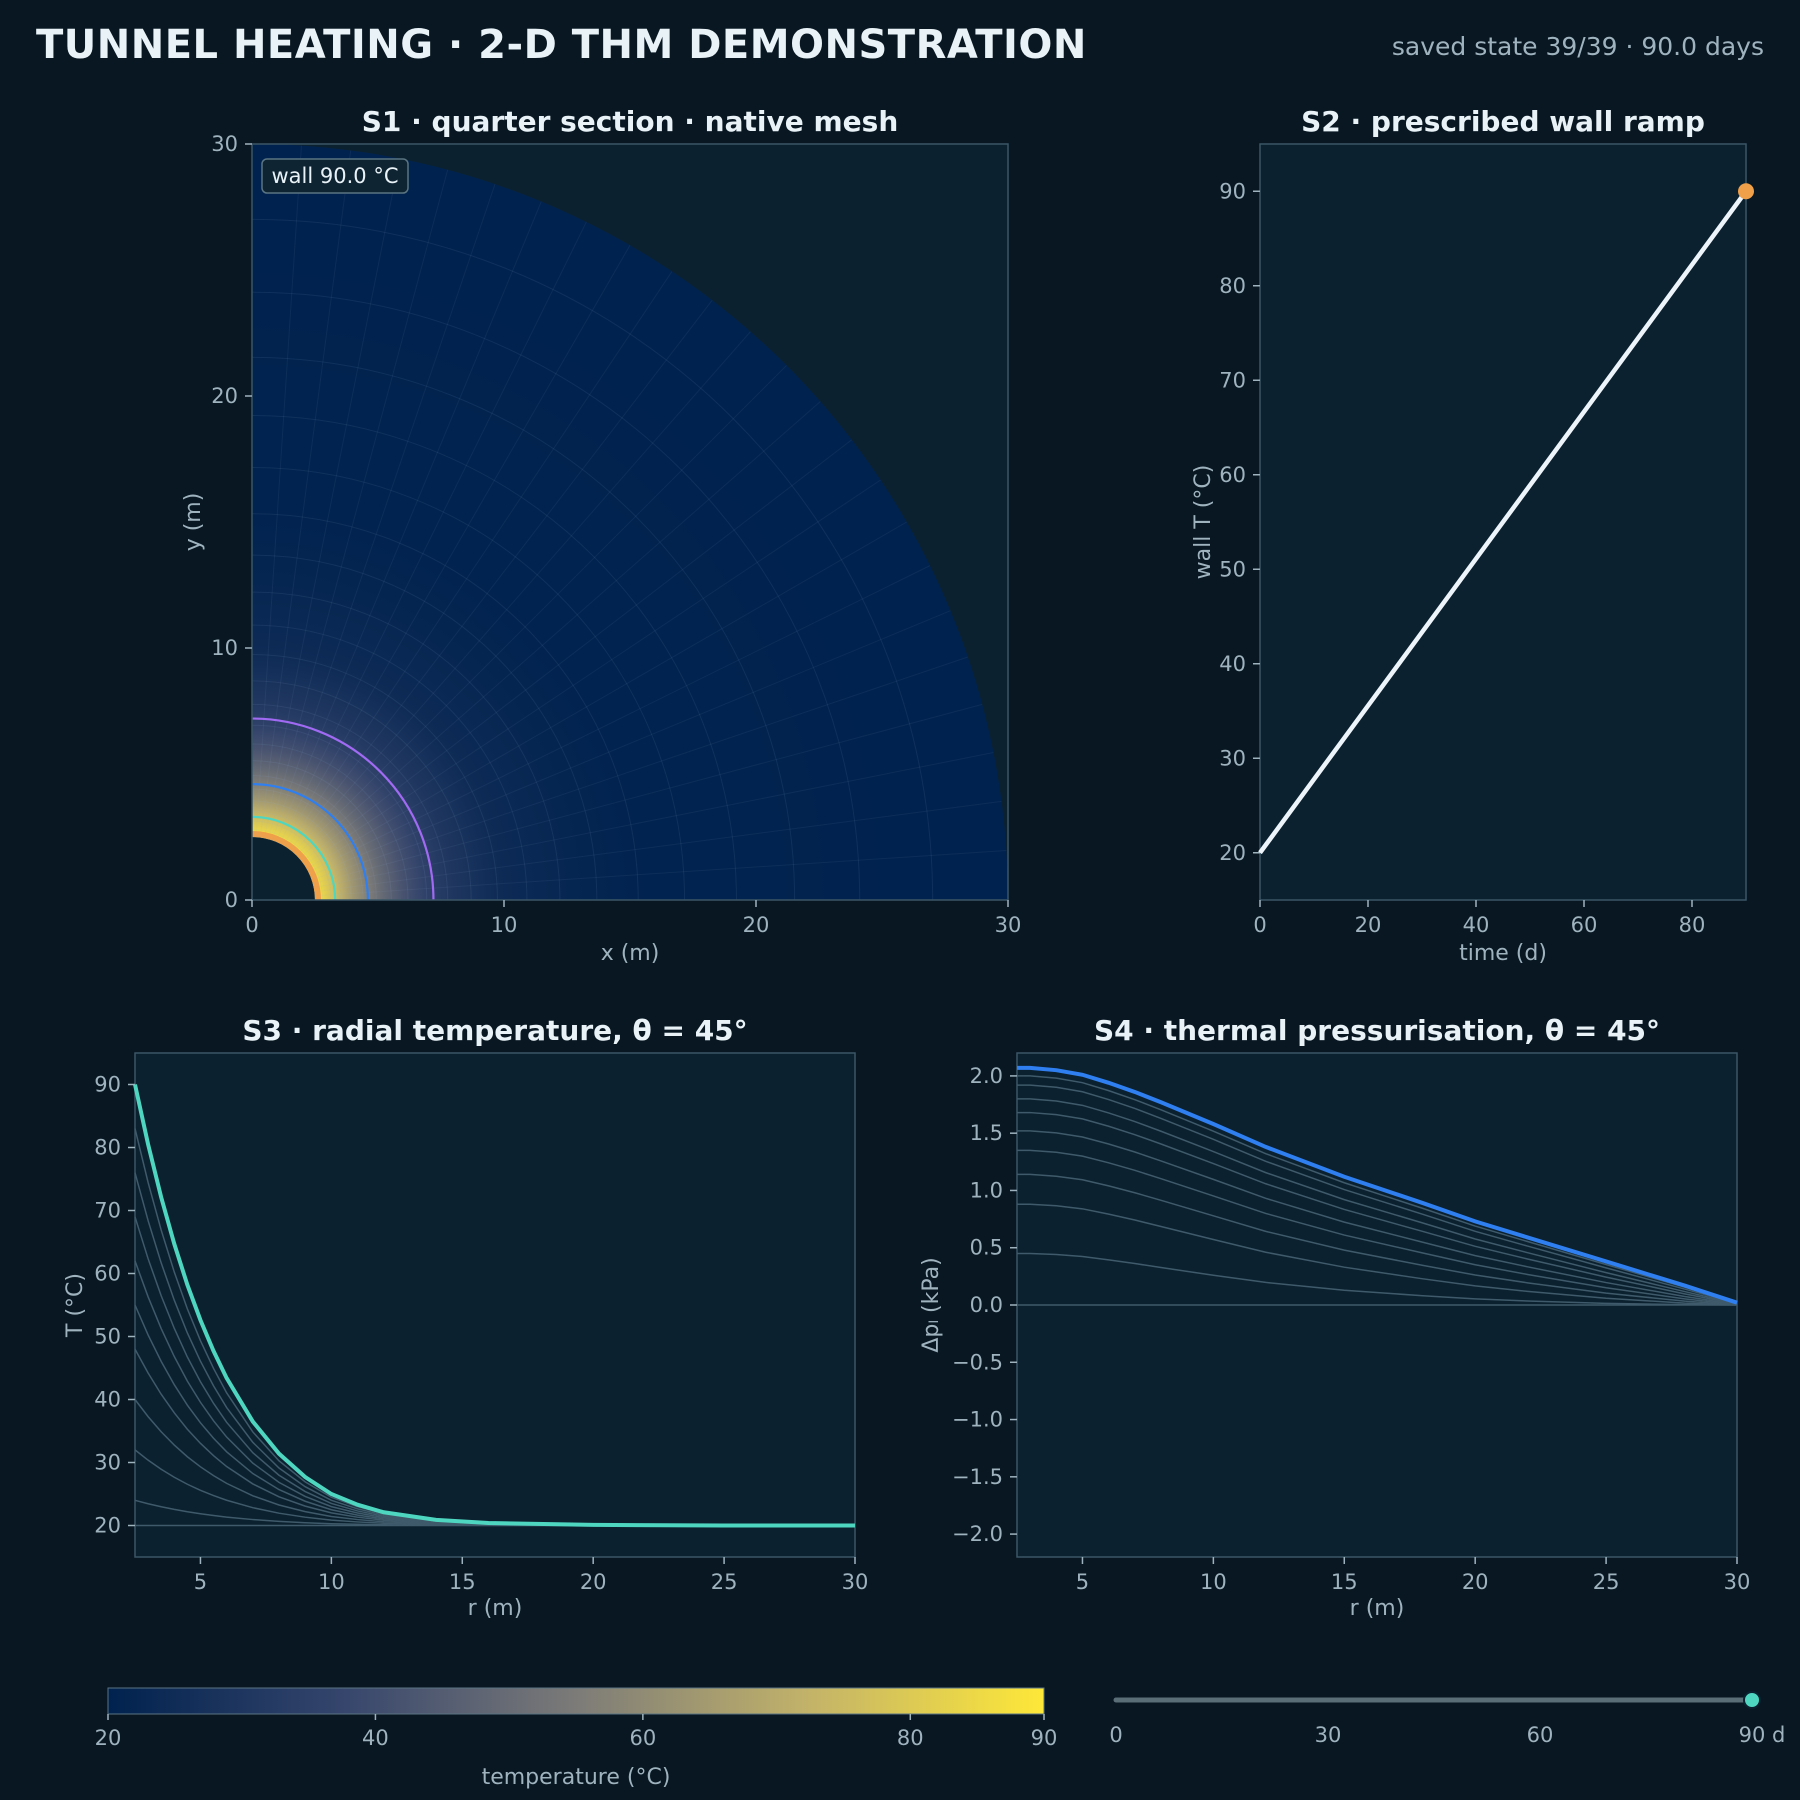  Describe the element at coordinates (977, 1420) in the screenshot. I see `s4-ytick-label: −1.0` at that location.